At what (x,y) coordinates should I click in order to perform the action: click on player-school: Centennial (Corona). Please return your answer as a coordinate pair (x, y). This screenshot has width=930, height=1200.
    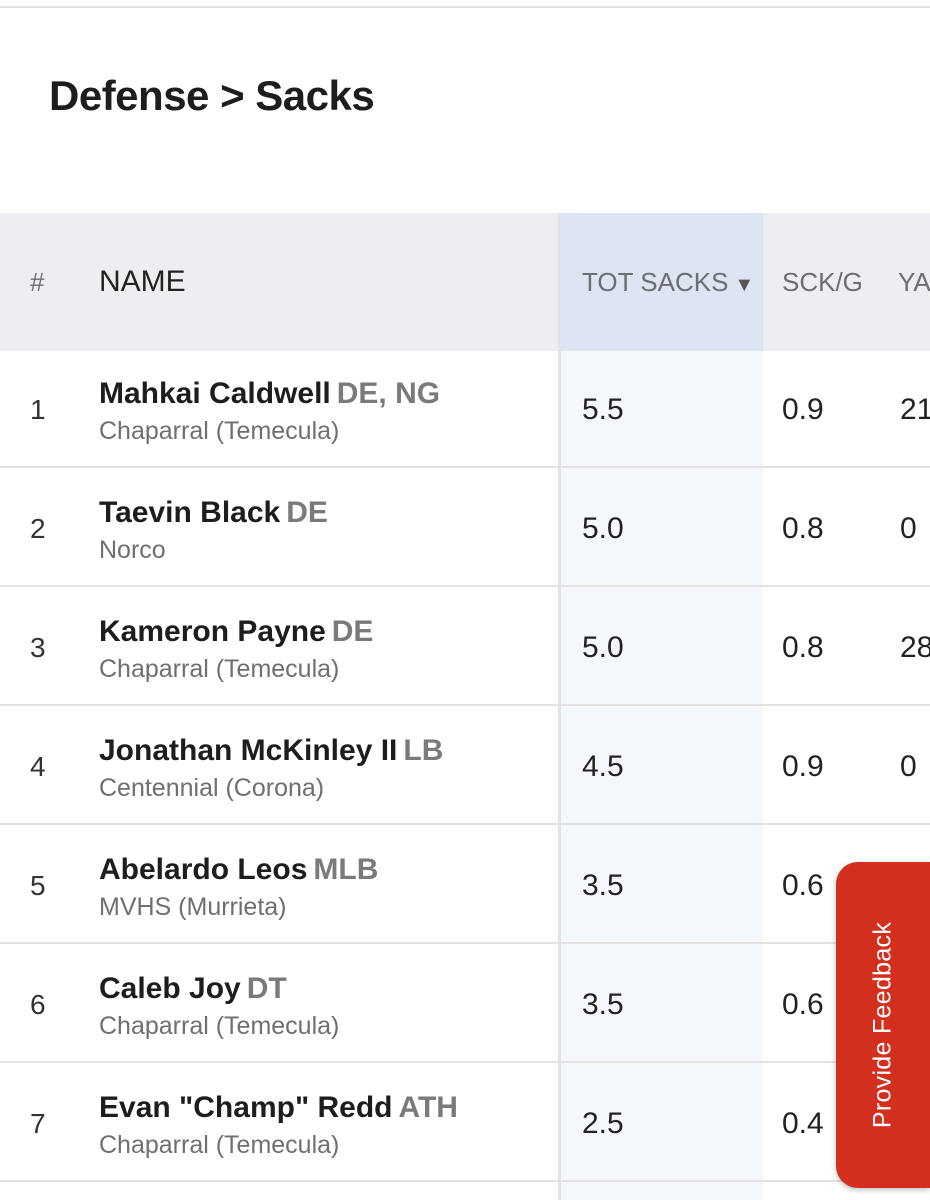
    Looking at the image, I should click on (212, 788).